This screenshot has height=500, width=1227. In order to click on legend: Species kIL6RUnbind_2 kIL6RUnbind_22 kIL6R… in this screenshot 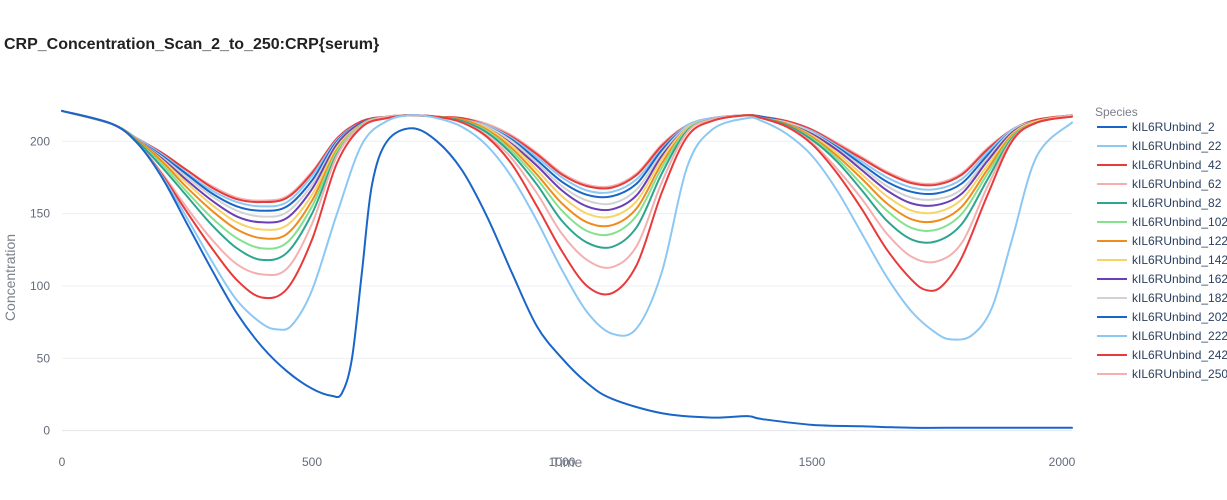, I will do `click(1161, 243)`.